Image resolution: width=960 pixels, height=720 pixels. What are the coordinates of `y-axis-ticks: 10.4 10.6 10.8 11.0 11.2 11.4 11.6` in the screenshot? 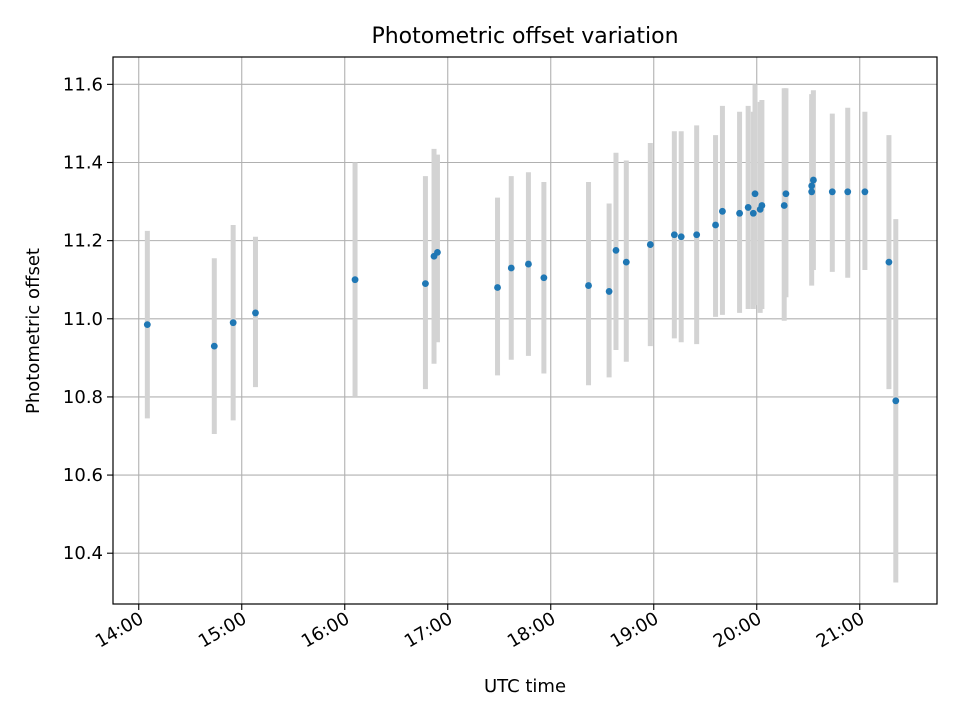 It's located at (88, 319).